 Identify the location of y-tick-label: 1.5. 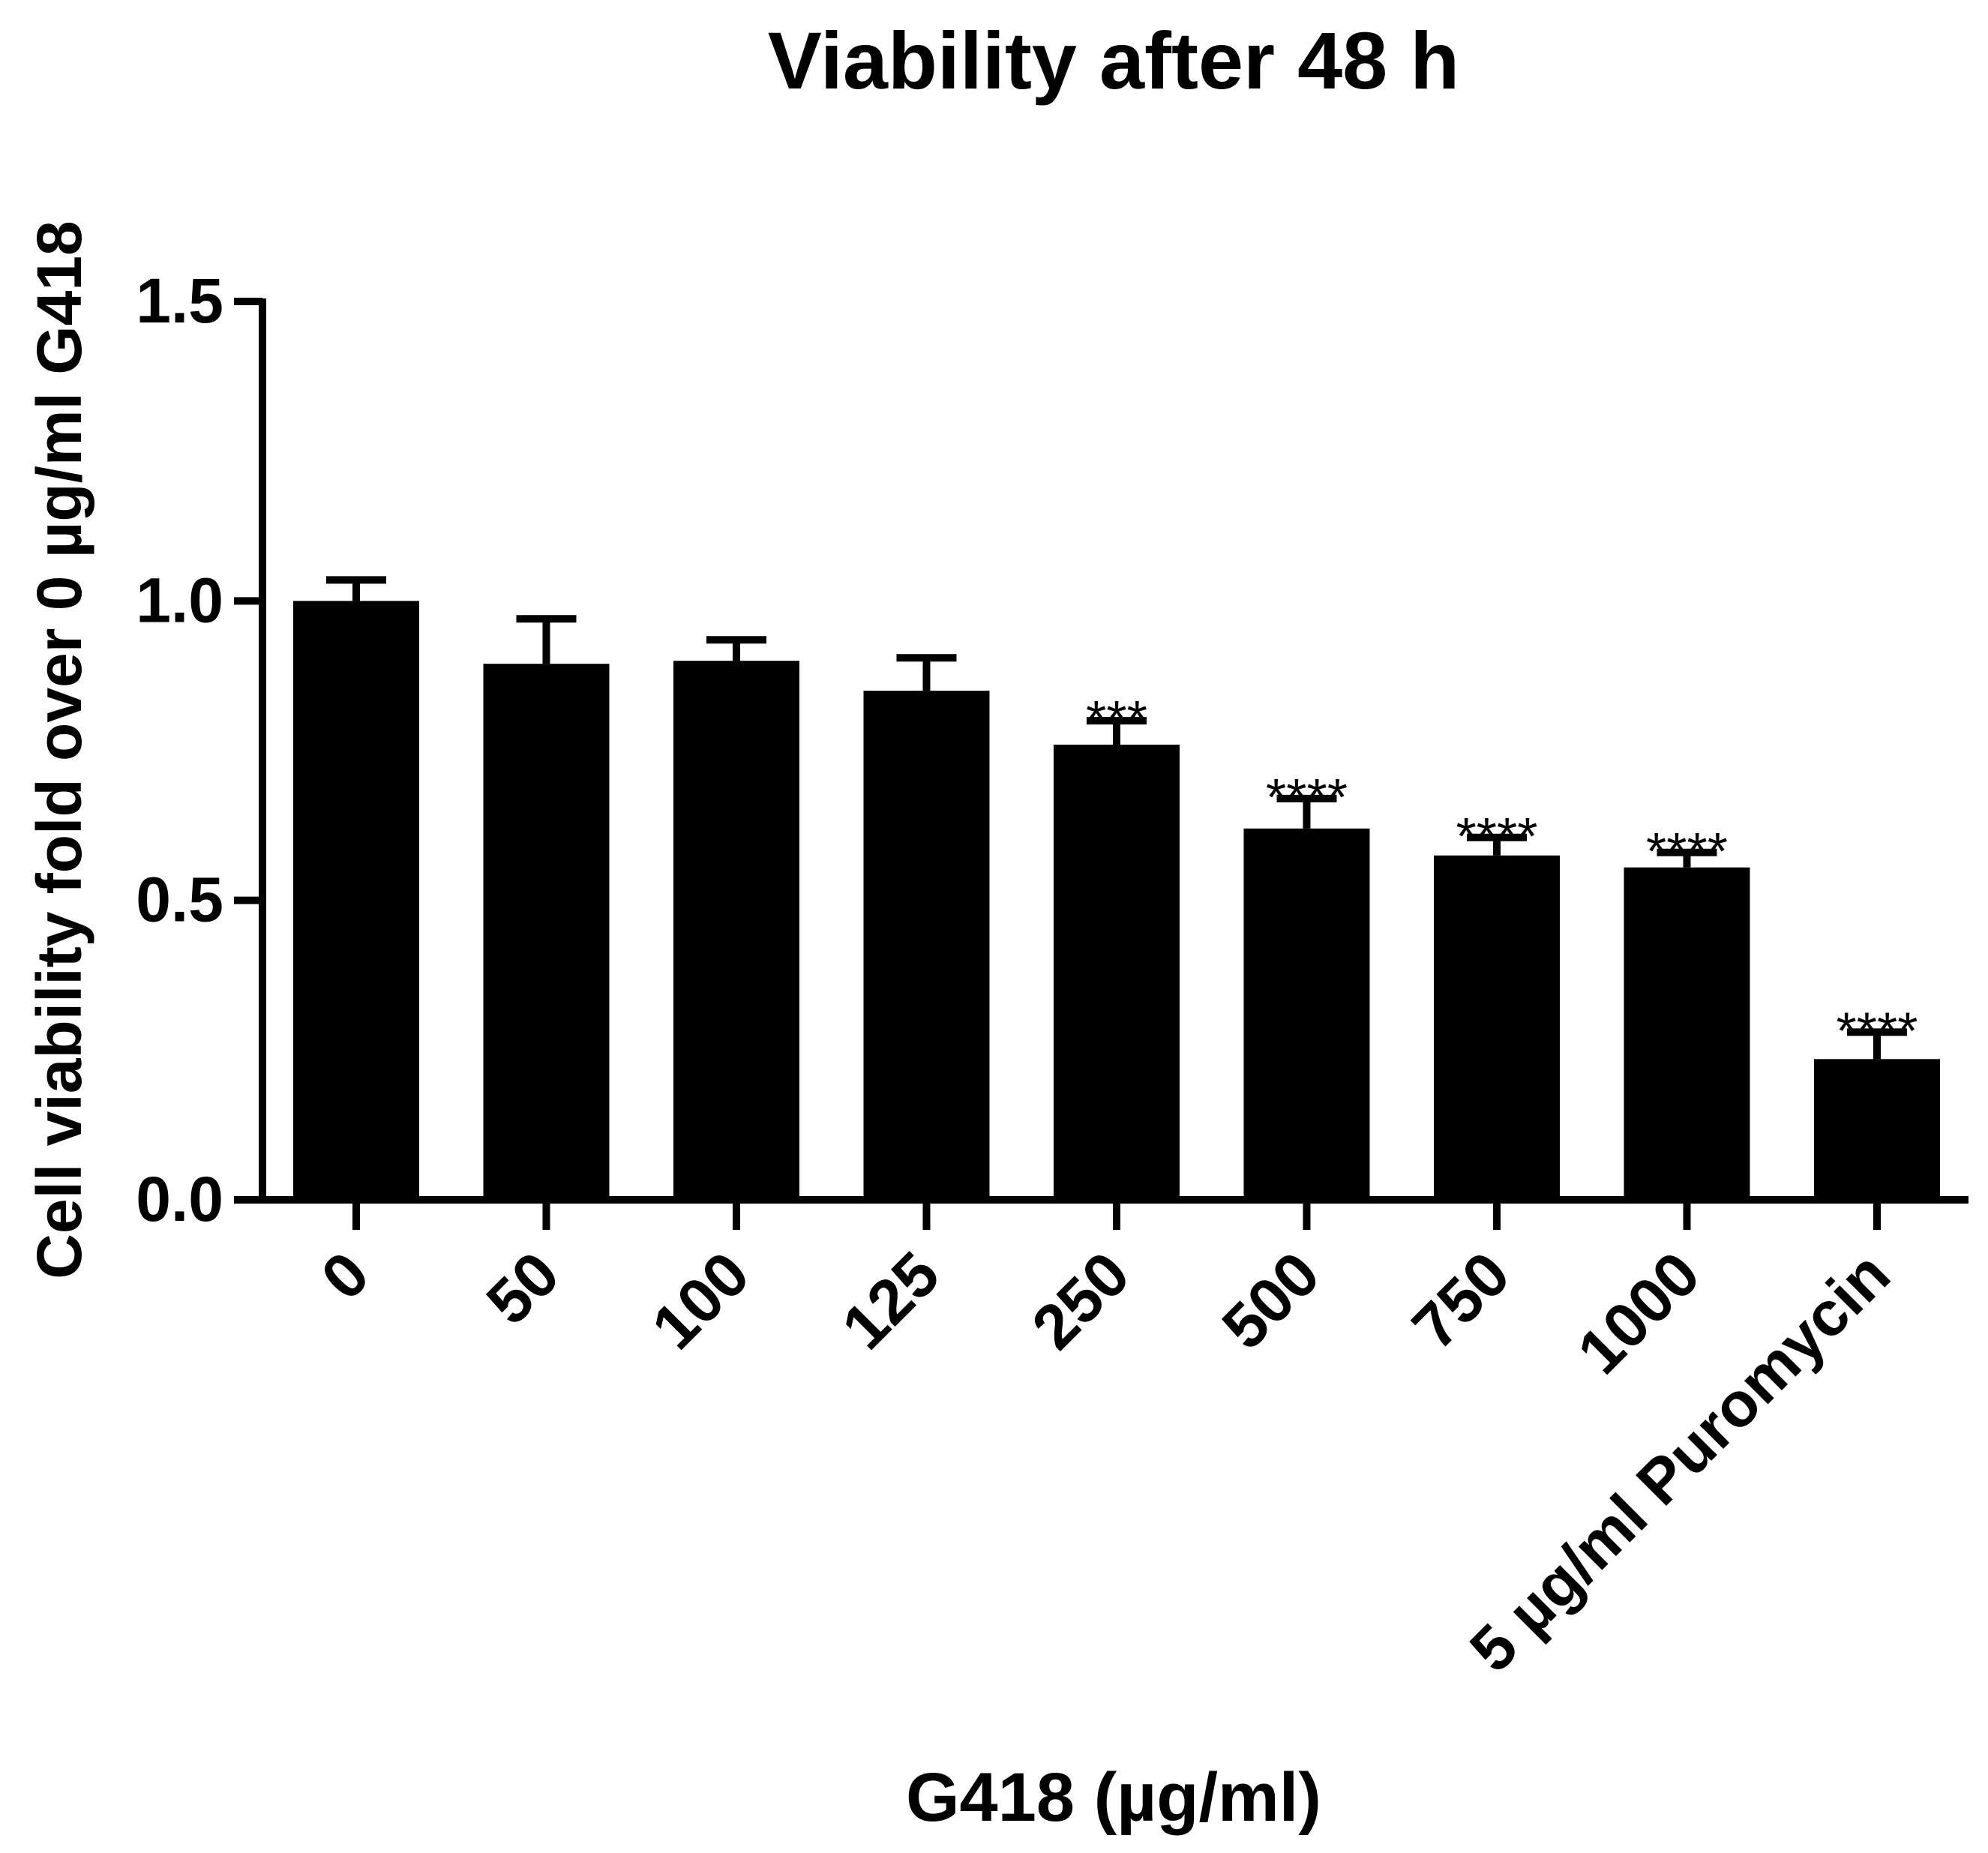
(179, 300).